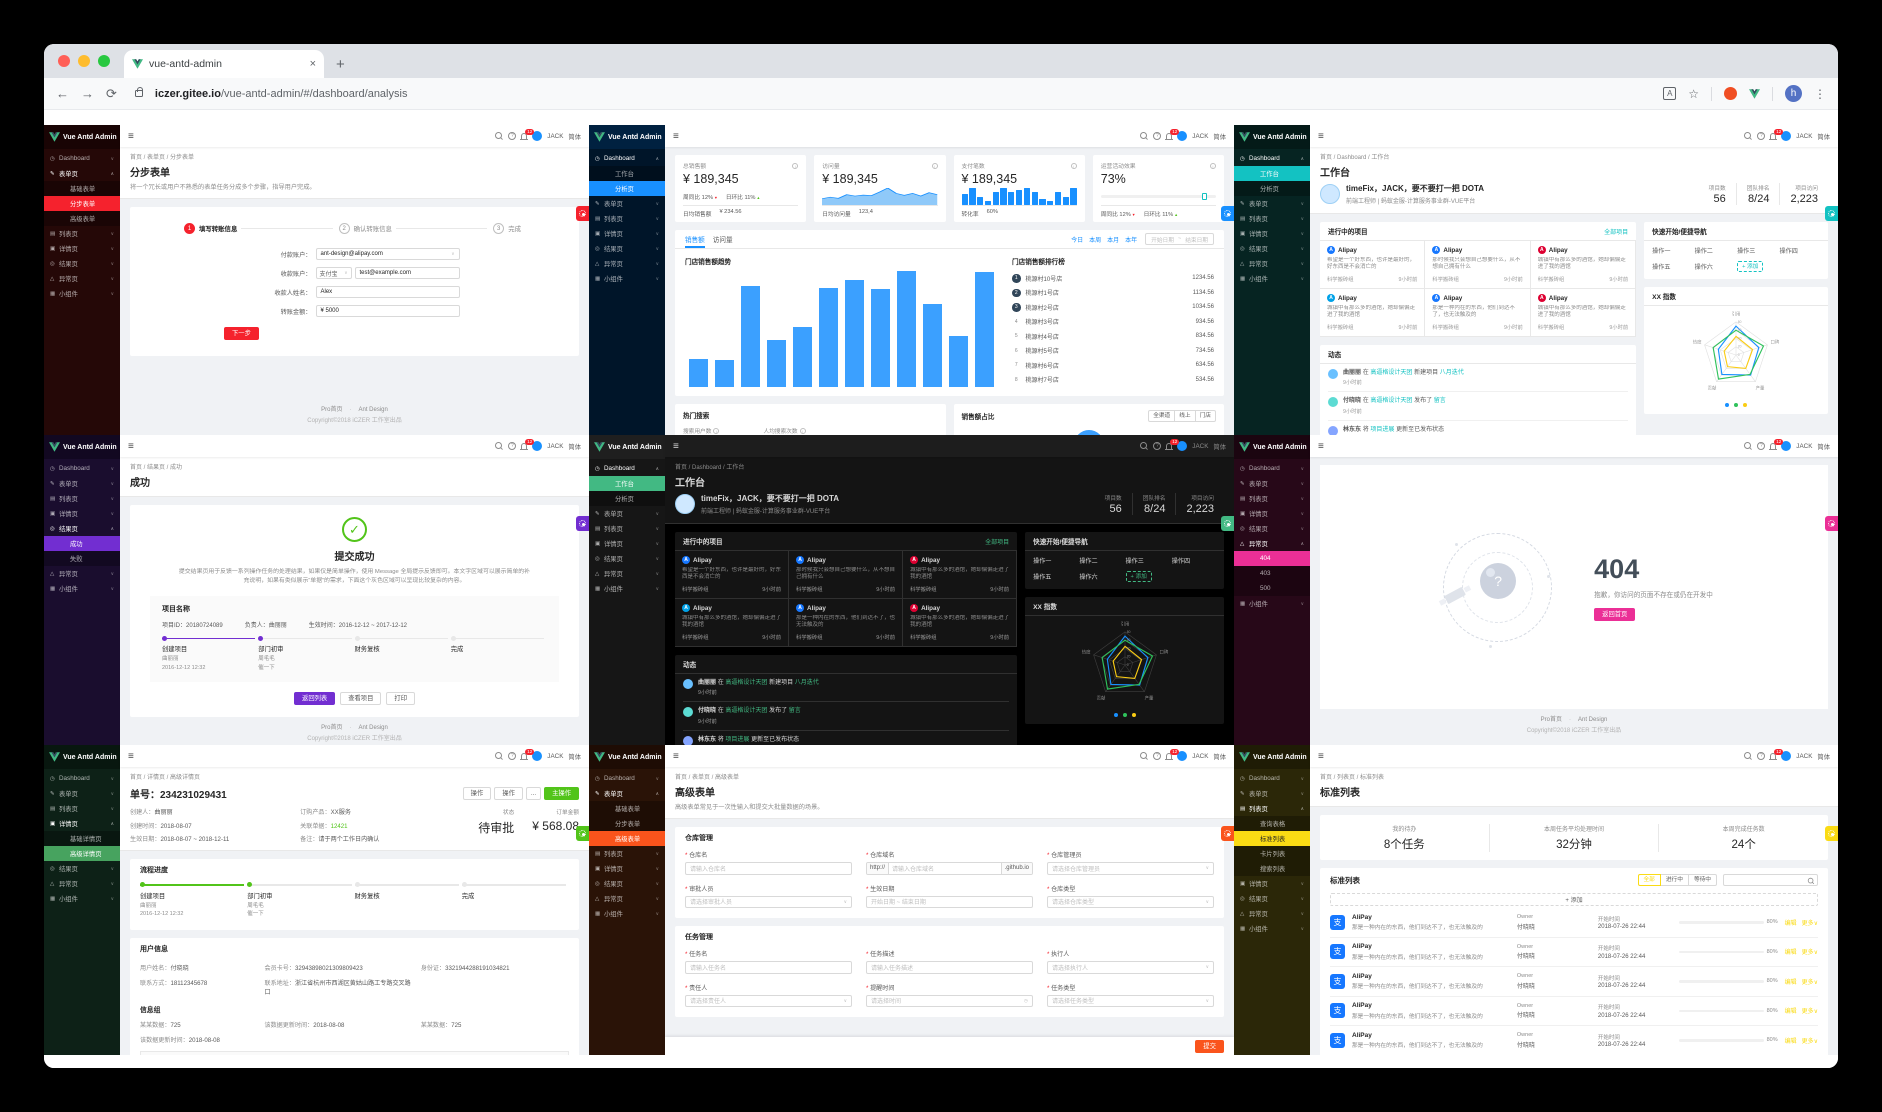 The width and height of the screenshot is (1882, 1112). Describe the element at coordinates (82, 824) in the screenshot. I see `menu-item: ▣ 详情页 ∧` at that location.